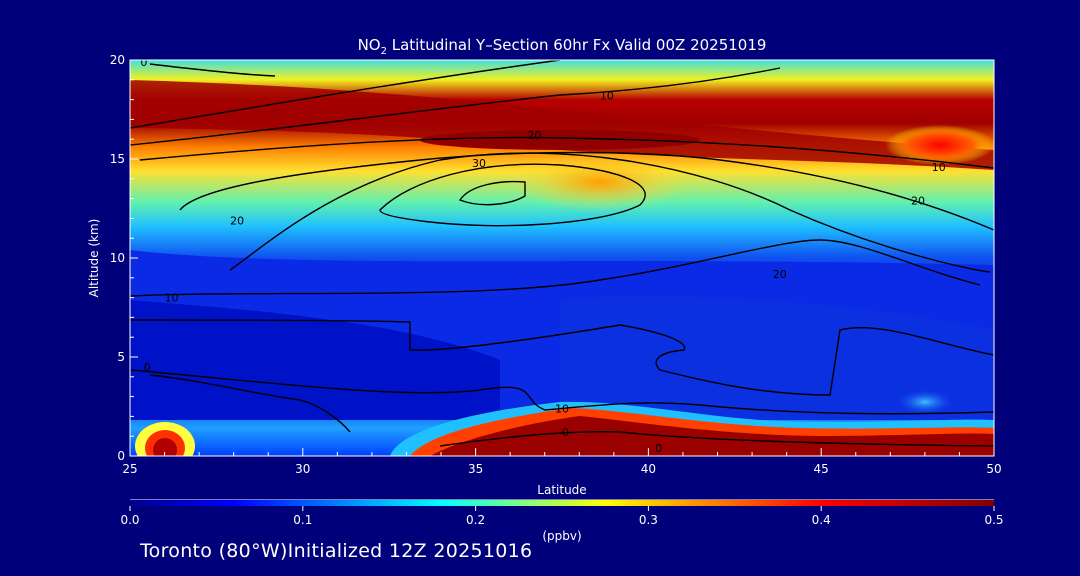  I want to click on y-tick-label: 5, so click(121, 357).